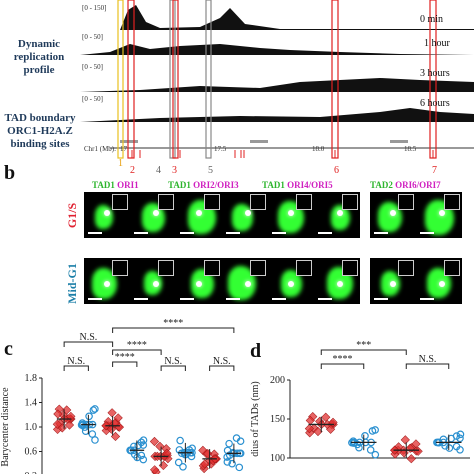  I want to click on micrograph-r1-c6, so click(393, 281).